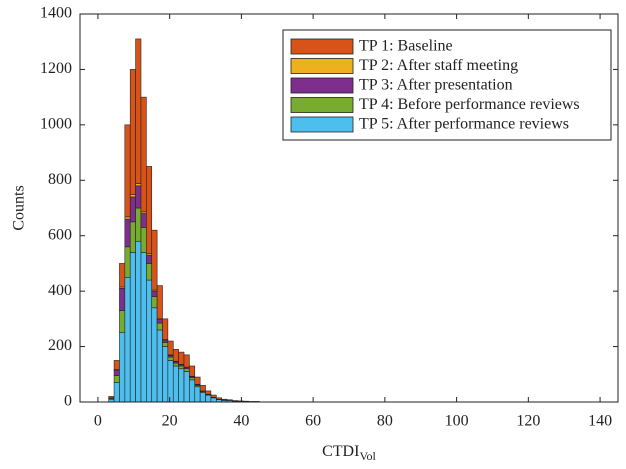 This screenshot has width=626, height=469. Describe the element at coordinates (170, 421) in the screenshot. I see `x-tick-label: 20` at that location.